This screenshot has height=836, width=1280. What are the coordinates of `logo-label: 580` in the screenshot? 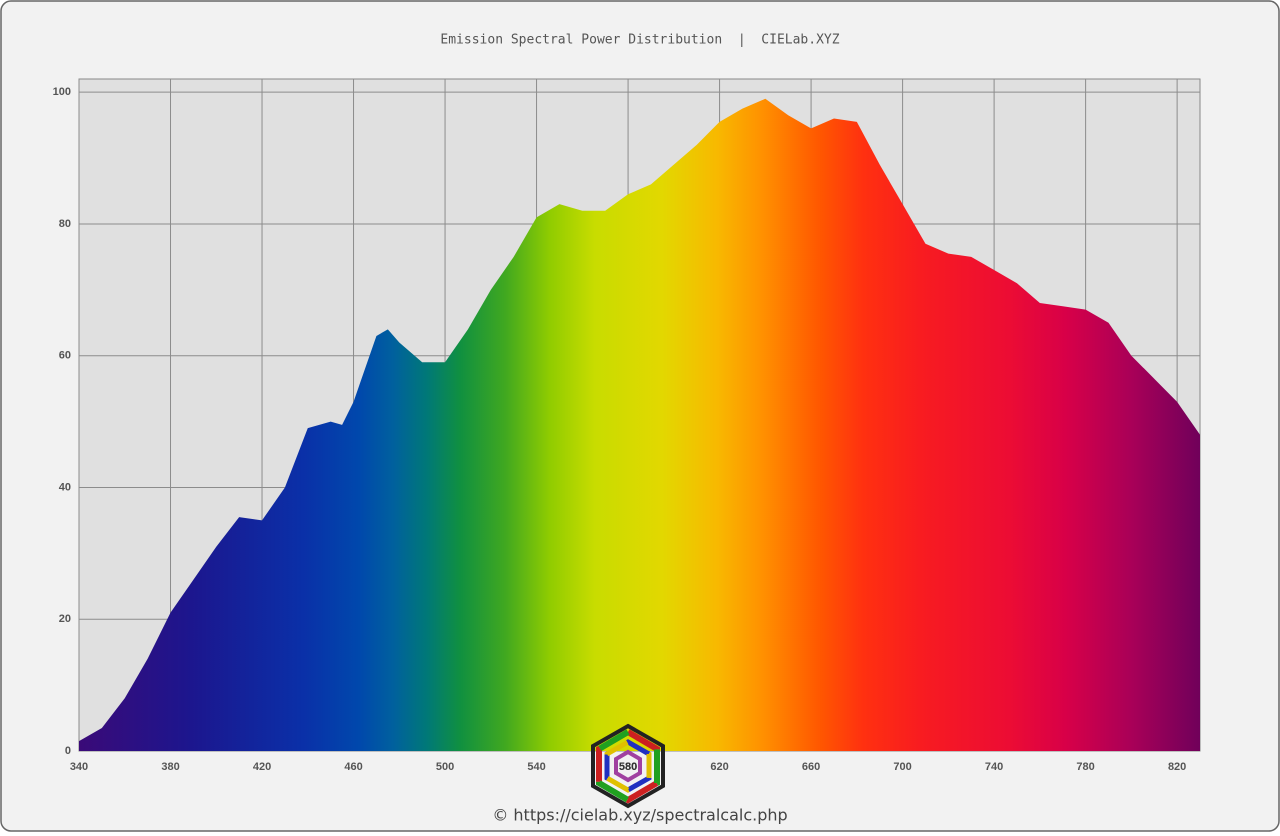 It's located at (628, 767).